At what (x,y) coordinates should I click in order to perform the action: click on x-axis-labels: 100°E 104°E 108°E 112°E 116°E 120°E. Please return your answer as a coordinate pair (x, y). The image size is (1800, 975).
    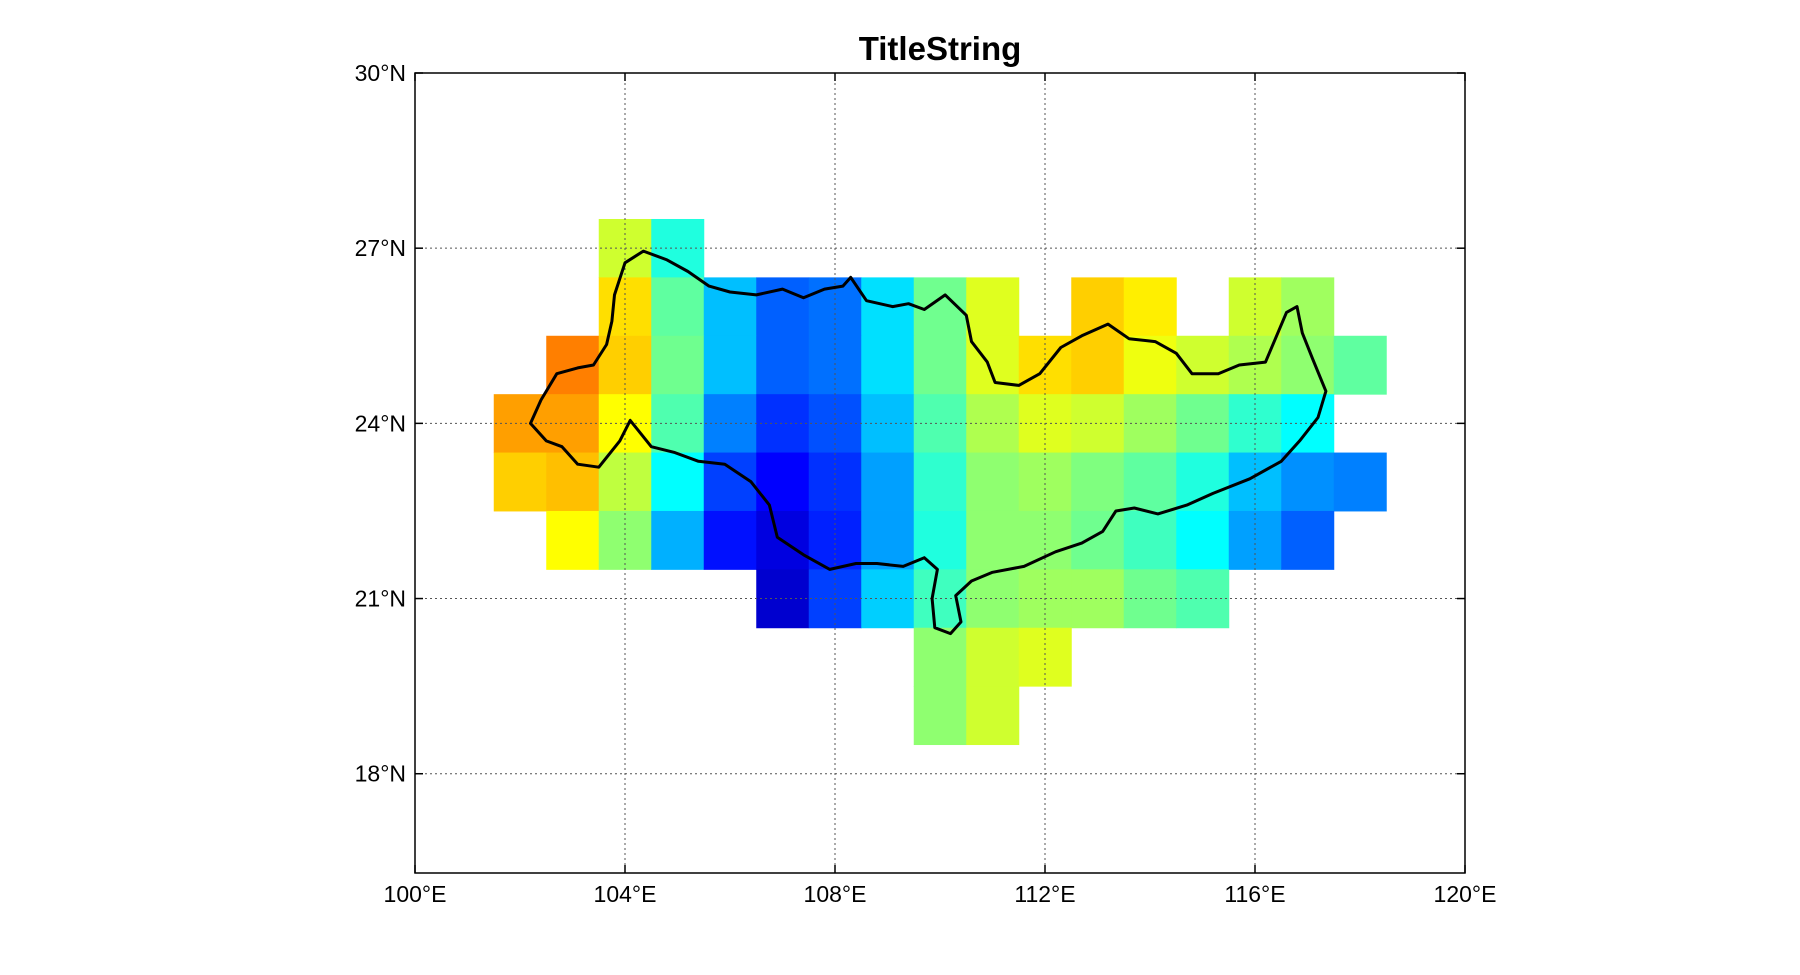
    Looking at the image, I should click on (940, 894).